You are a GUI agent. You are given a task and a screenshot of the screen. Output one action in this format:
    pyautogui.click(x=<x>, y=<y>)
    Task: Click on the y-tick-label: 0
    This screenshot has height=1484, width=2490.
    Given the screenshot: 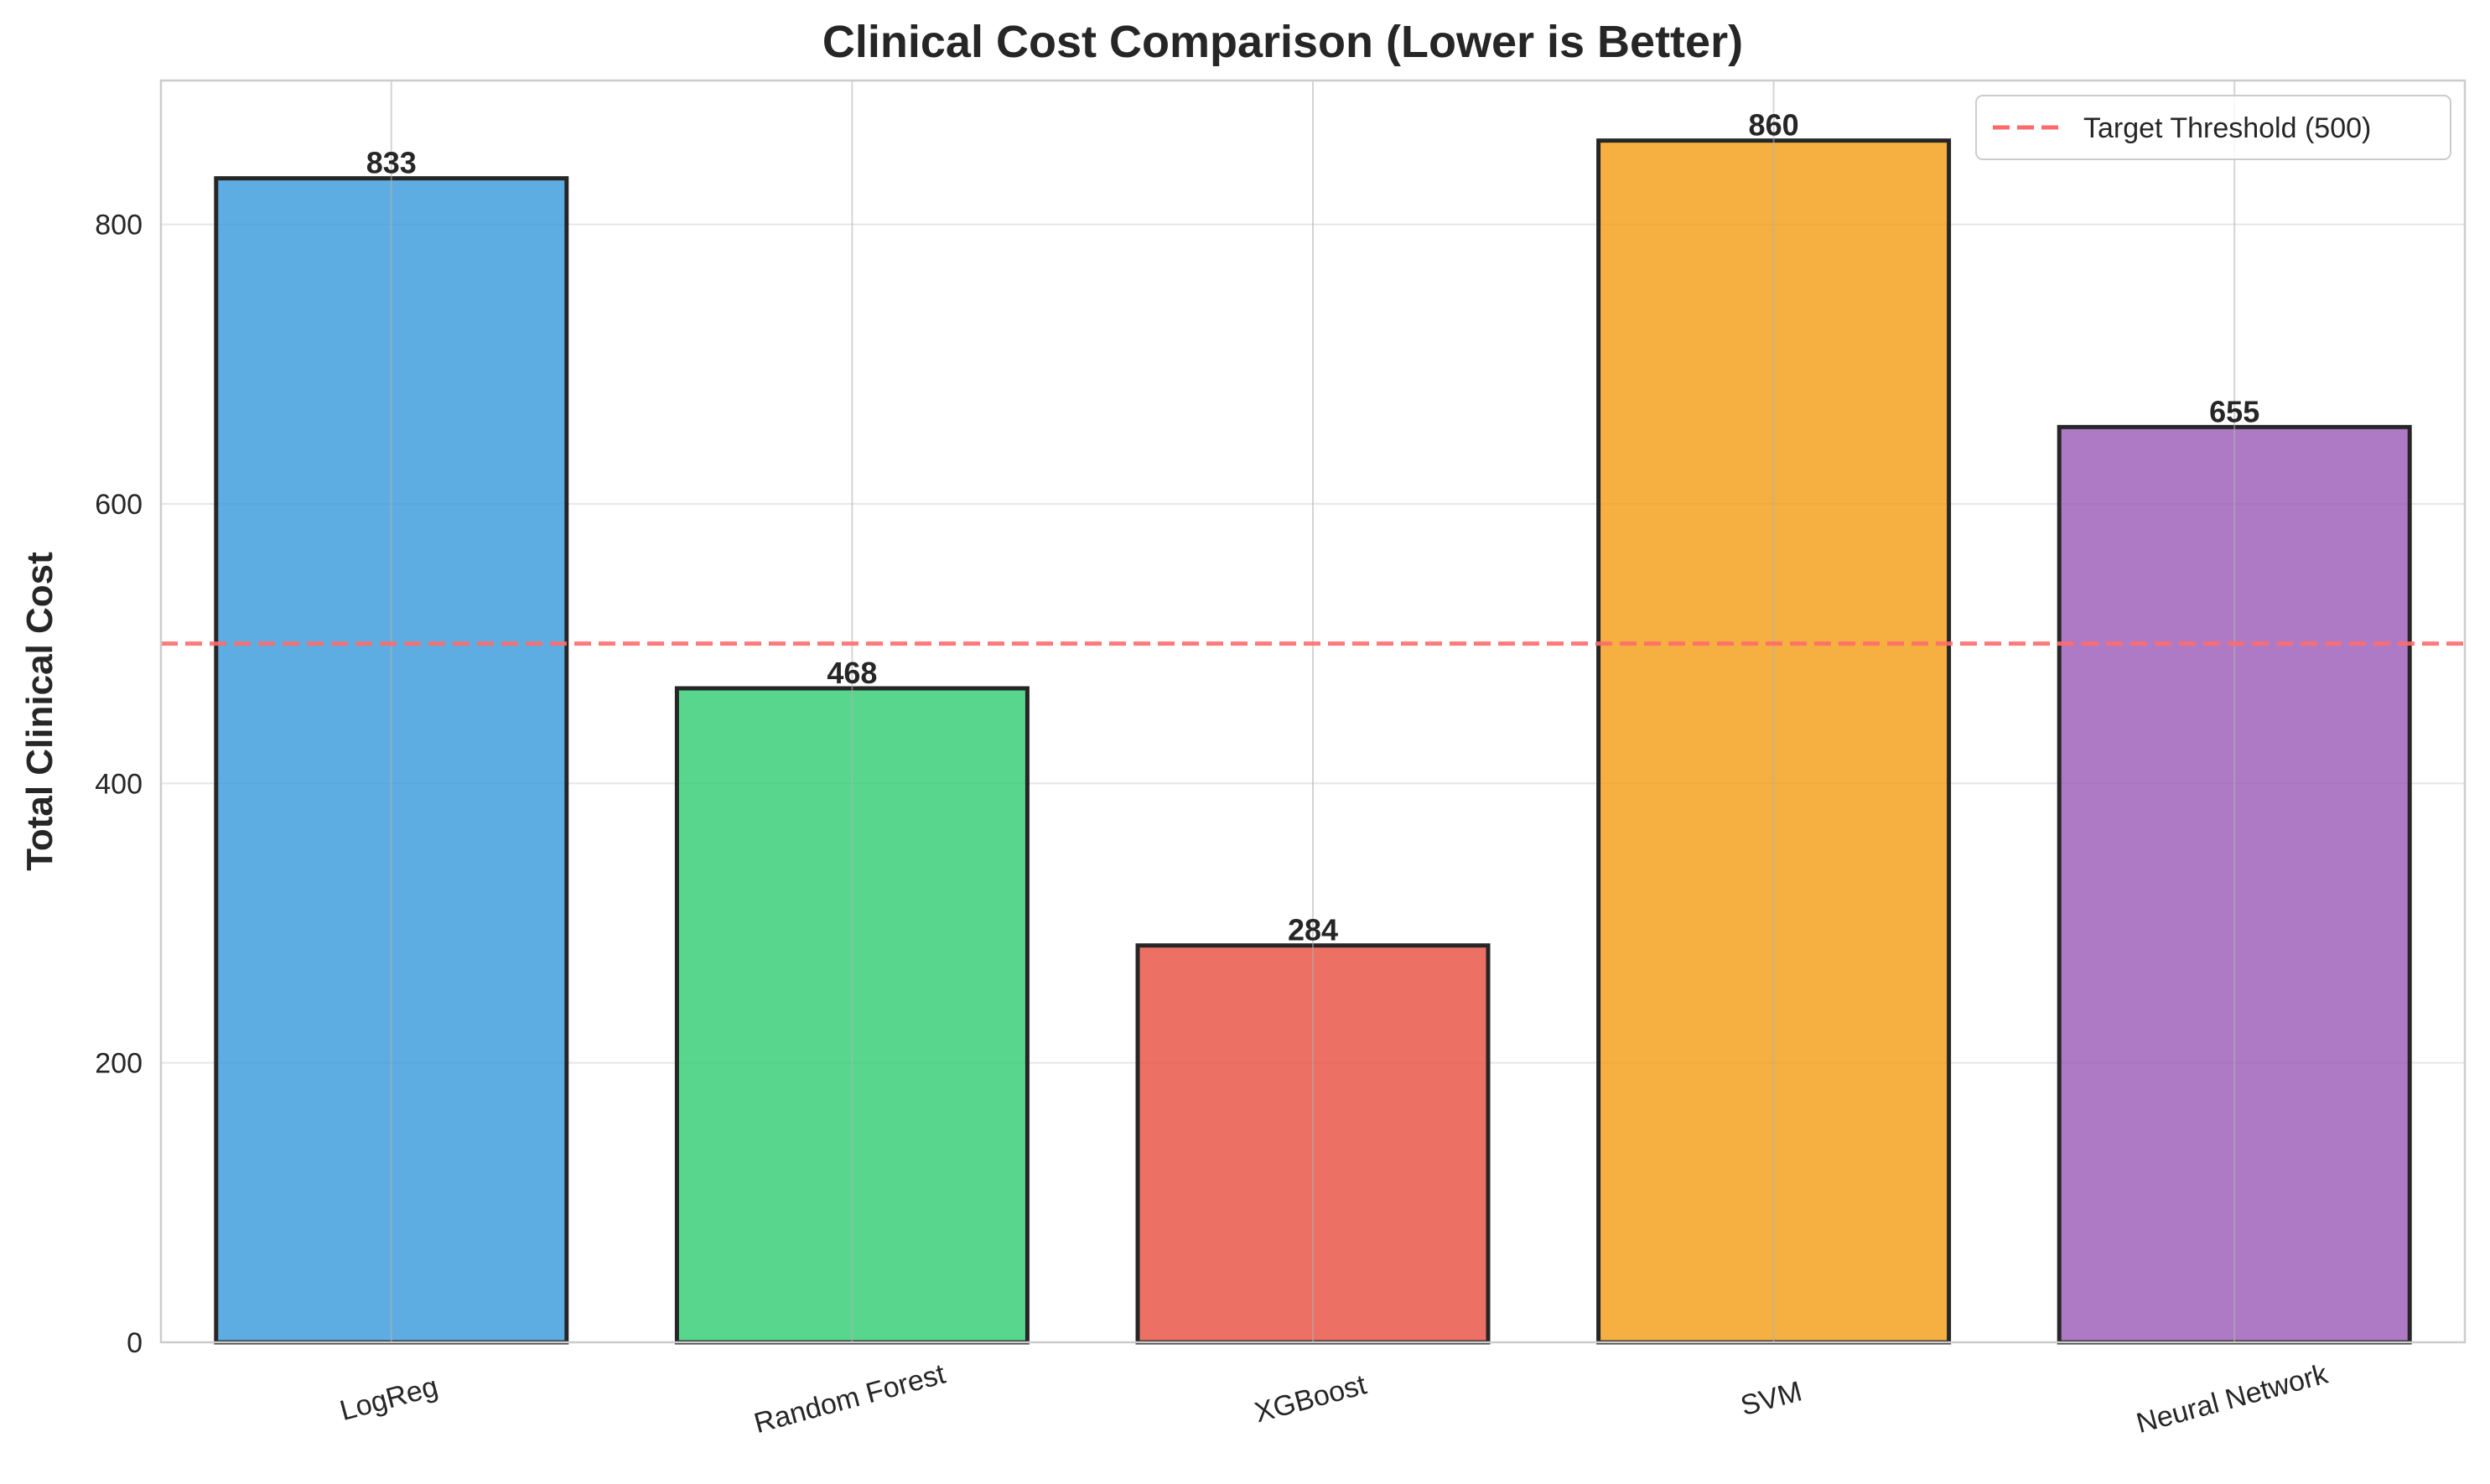 What is the action you would take?
    pyautogui.click(x=135, y=1343)
    